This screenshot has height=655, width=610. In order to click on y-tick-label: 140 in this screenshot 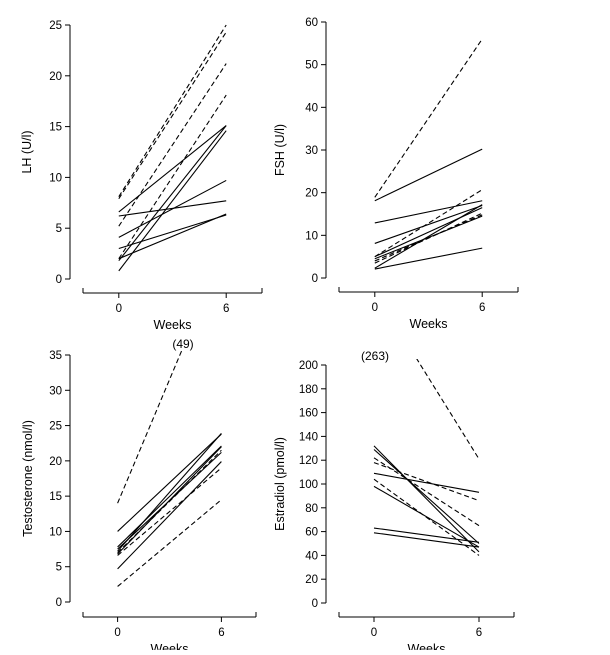, I will do `click(308, 437)`.